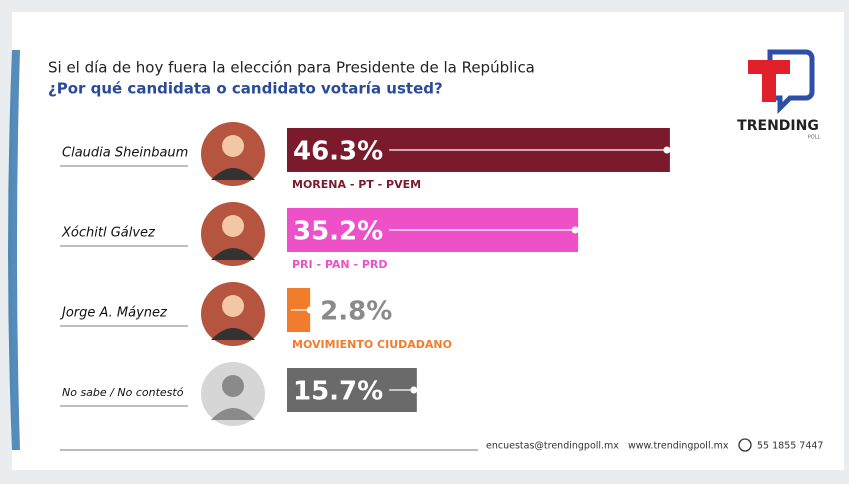  Describe the element at coordinates (814, 138) in the screenshot. I see `logo-sub: POLL` at that location.